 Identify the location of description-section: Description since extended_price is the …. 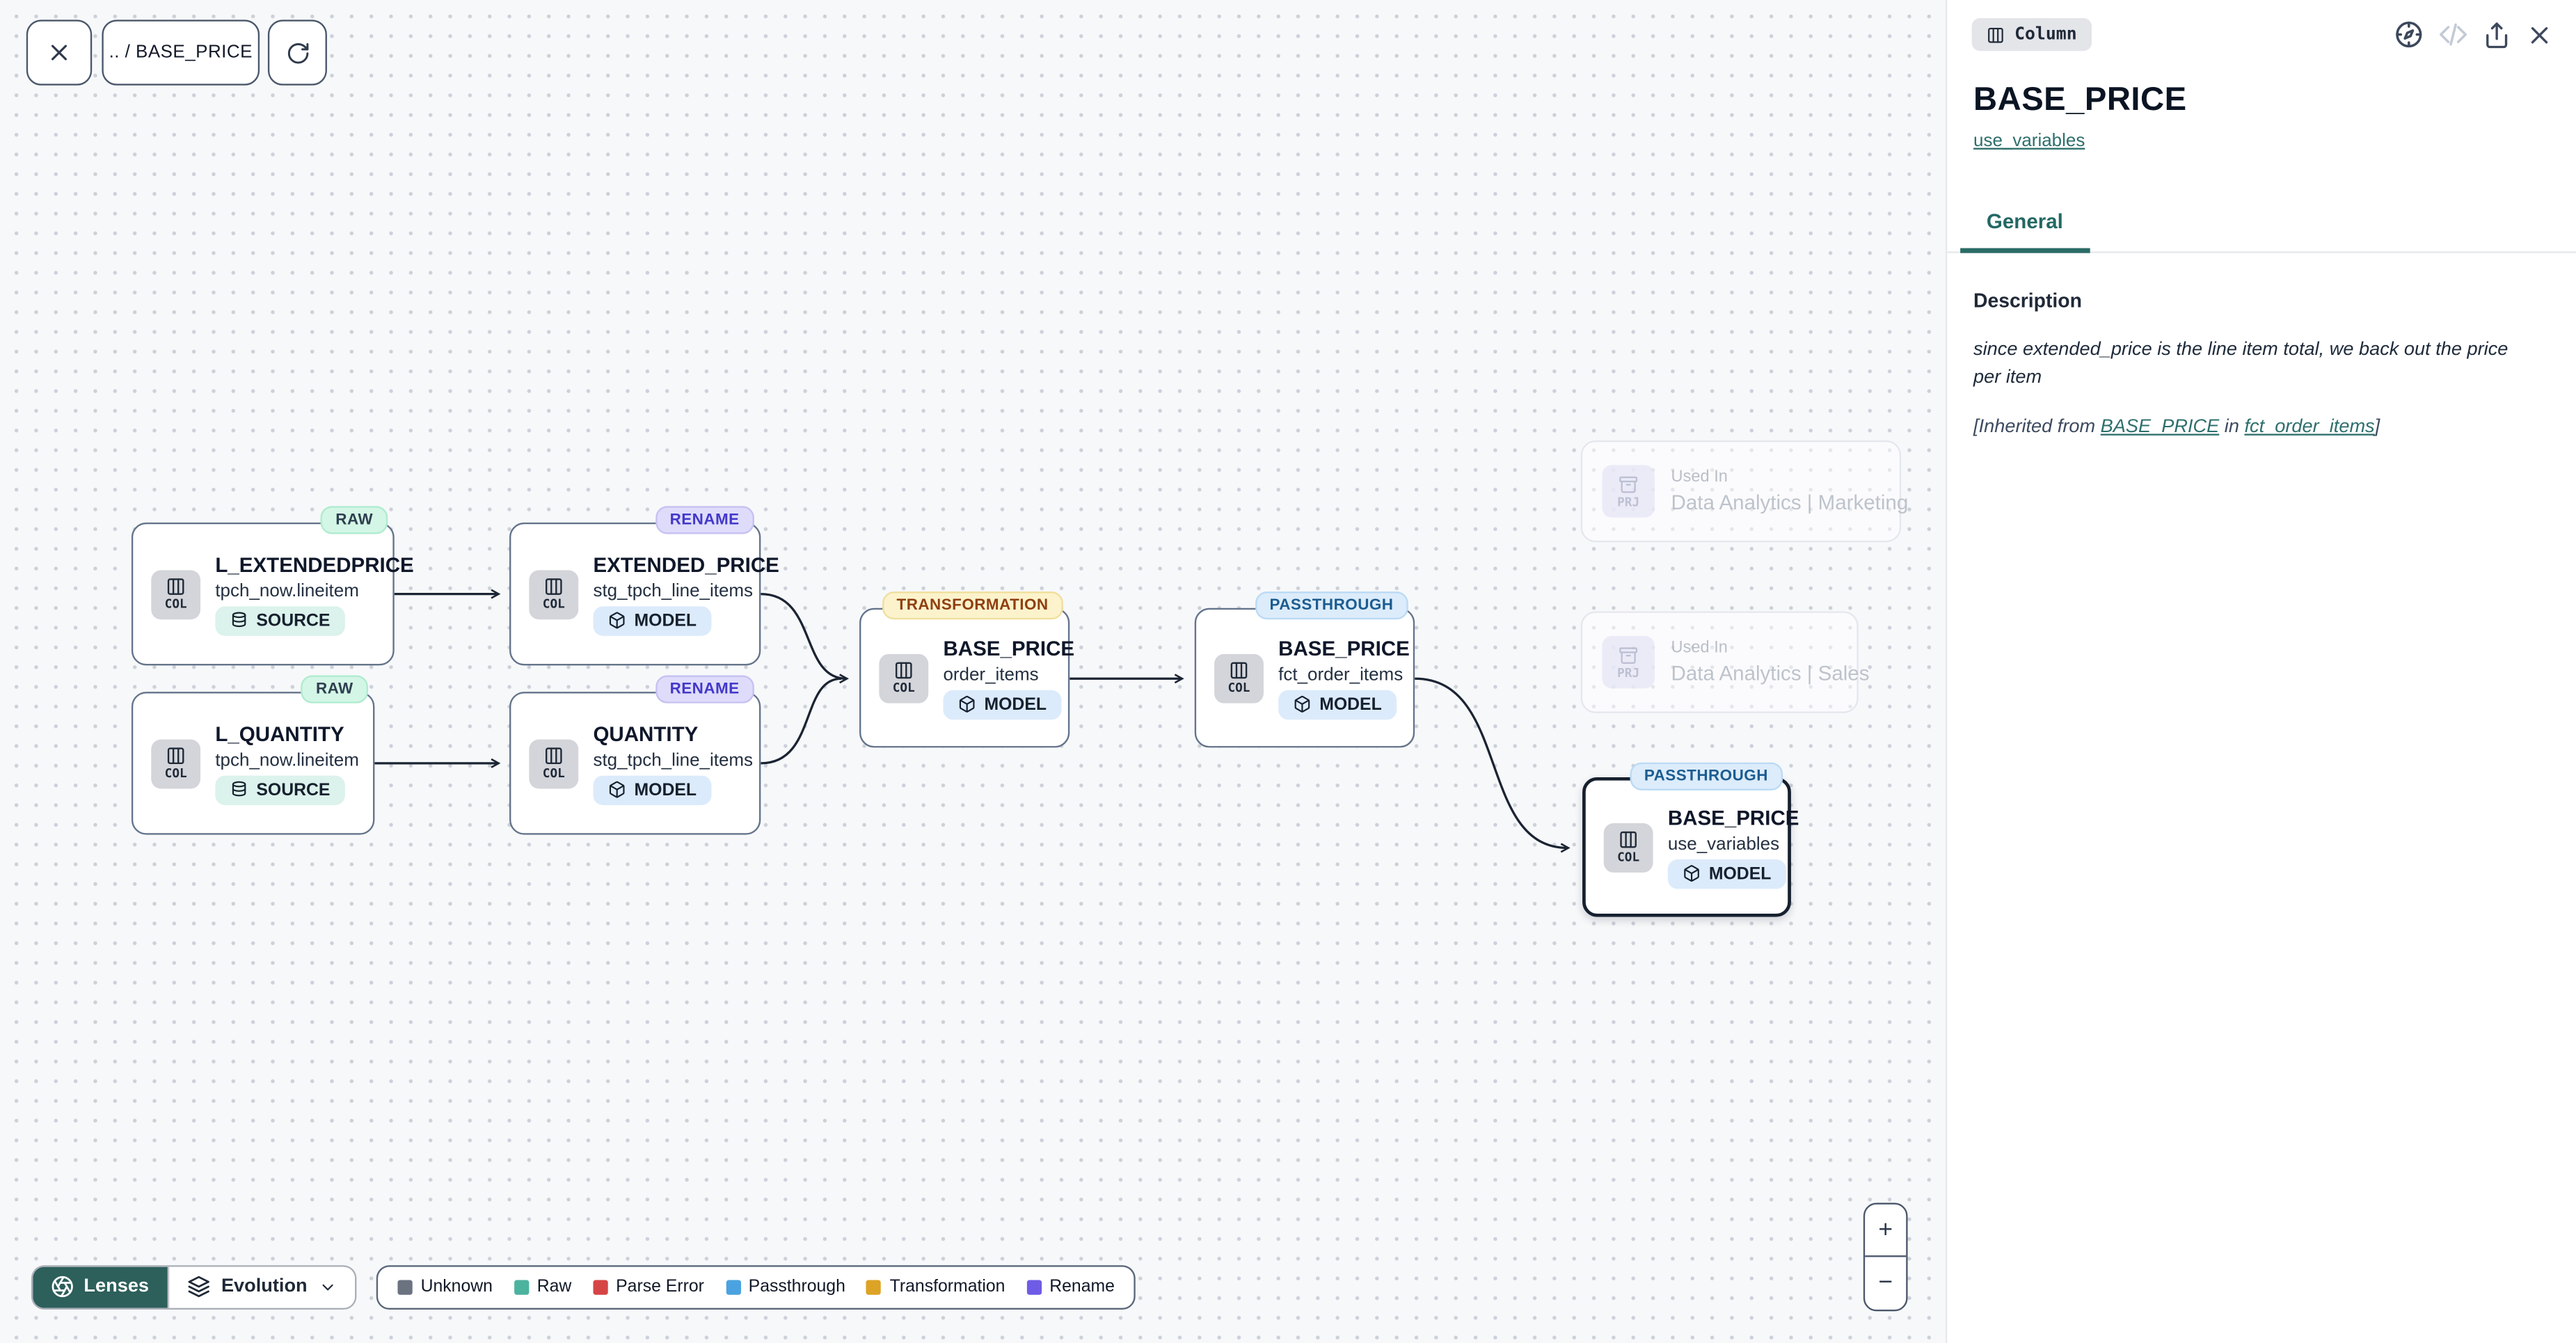
(2261, 344).